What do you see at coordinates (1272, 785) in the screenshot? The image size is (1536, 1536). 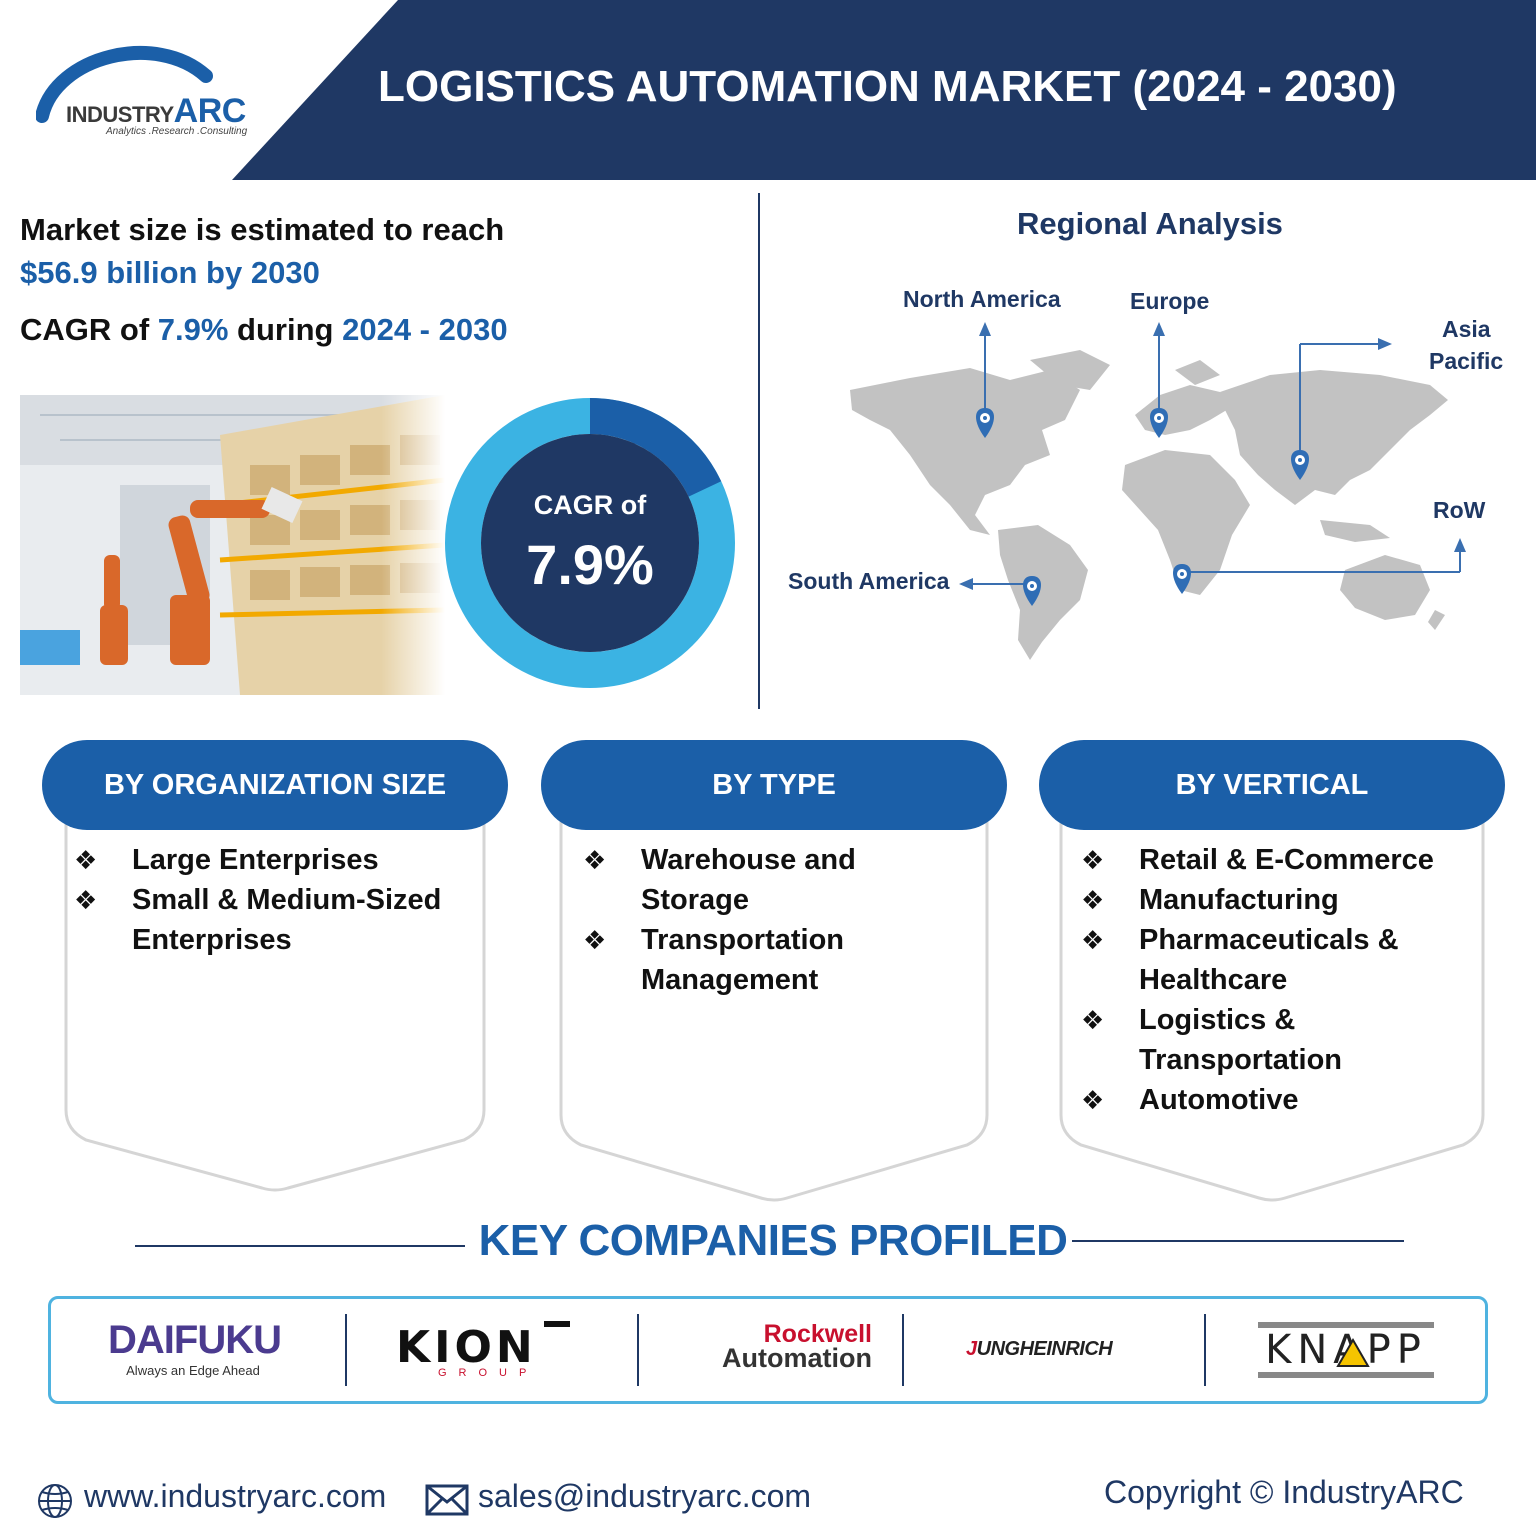 I see `segment-title: BY VERTICAL` at bounding box center [1272, 785].